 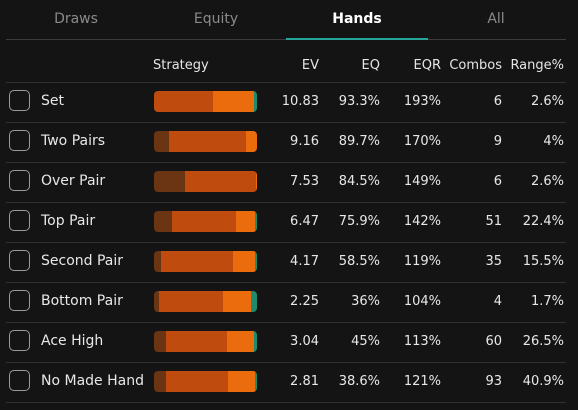 I want to click on tab-draws: Draws, so click(x=76, y=19).